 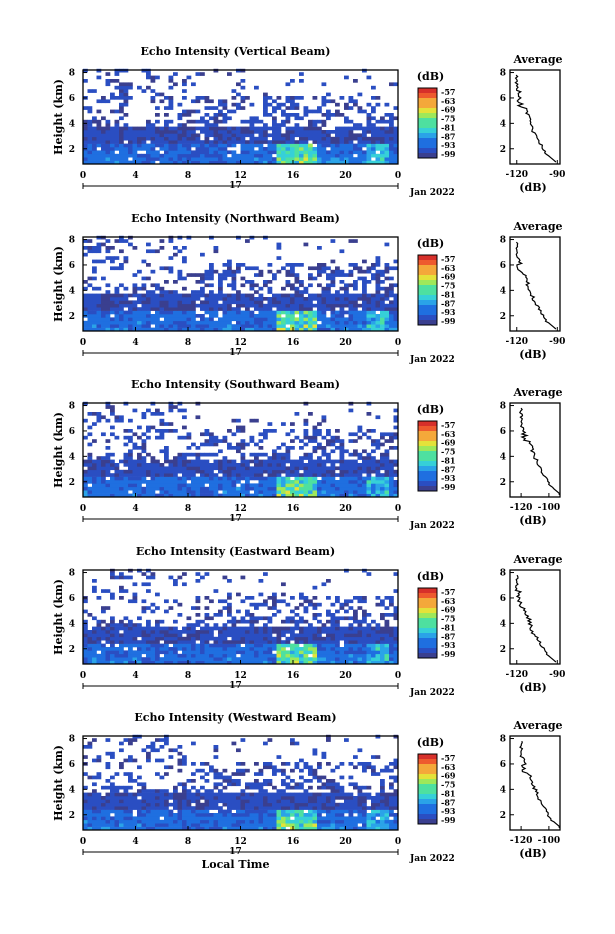 I want to click on colorbar-segment, so click(x=427, y=635).